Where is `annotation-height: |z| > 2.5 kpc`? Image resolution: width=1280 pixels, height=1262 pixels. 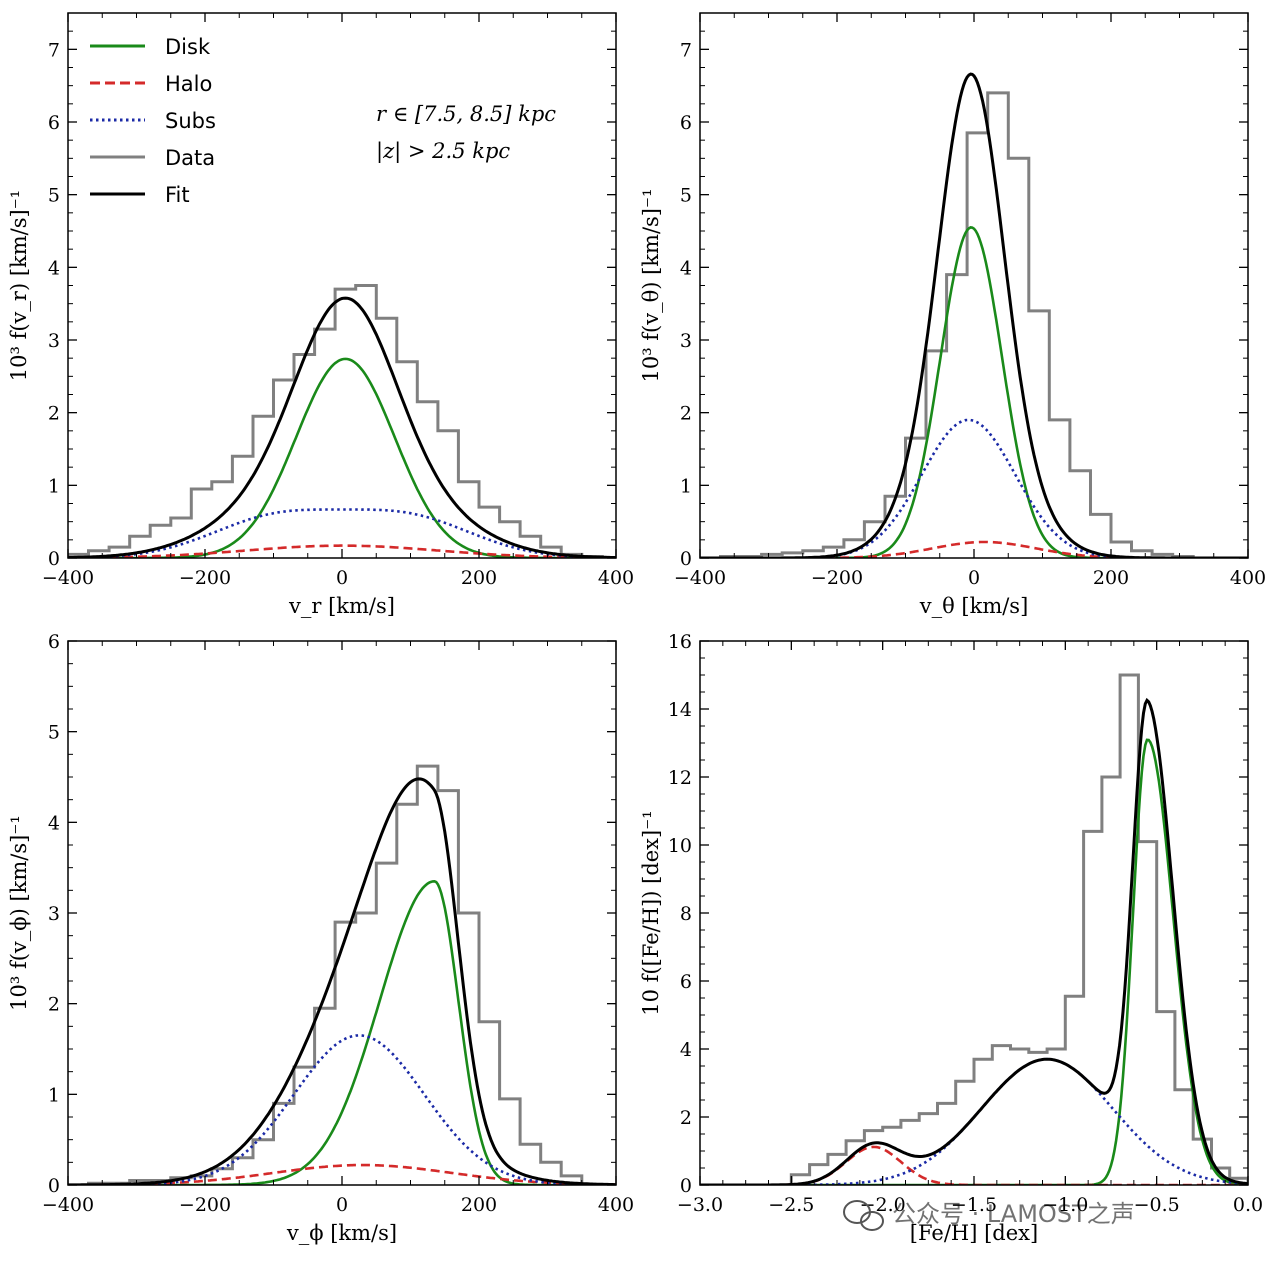 annotation-height: |z| > 2.5 kpc is located at coordinates (443, 151).